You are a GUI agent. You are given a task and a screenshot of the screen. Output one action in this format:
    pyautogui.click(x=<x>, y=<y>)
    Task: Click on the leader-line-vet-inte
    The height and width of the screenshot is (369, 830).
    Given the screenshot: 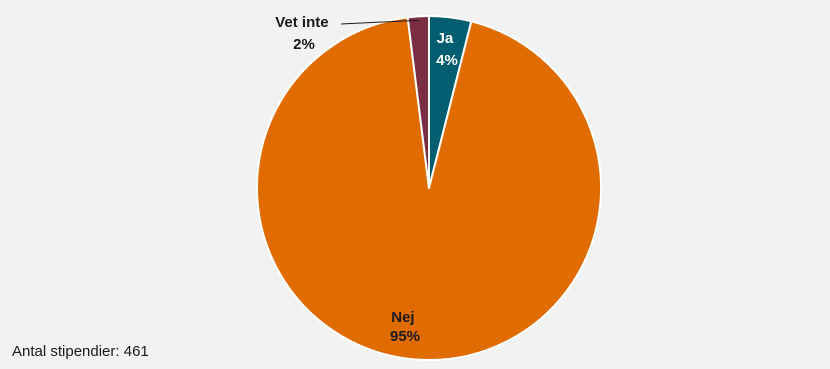 What is the action you would take?
    pyautogui.click(x=379, y=22)
    